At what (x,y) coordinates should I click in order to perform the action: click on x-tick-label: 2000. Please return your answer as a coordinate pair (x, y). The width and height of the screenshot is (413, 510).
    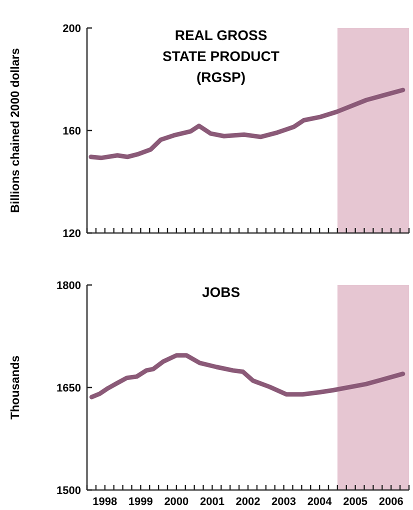
    Looking at the image, I should click on (176, 502).